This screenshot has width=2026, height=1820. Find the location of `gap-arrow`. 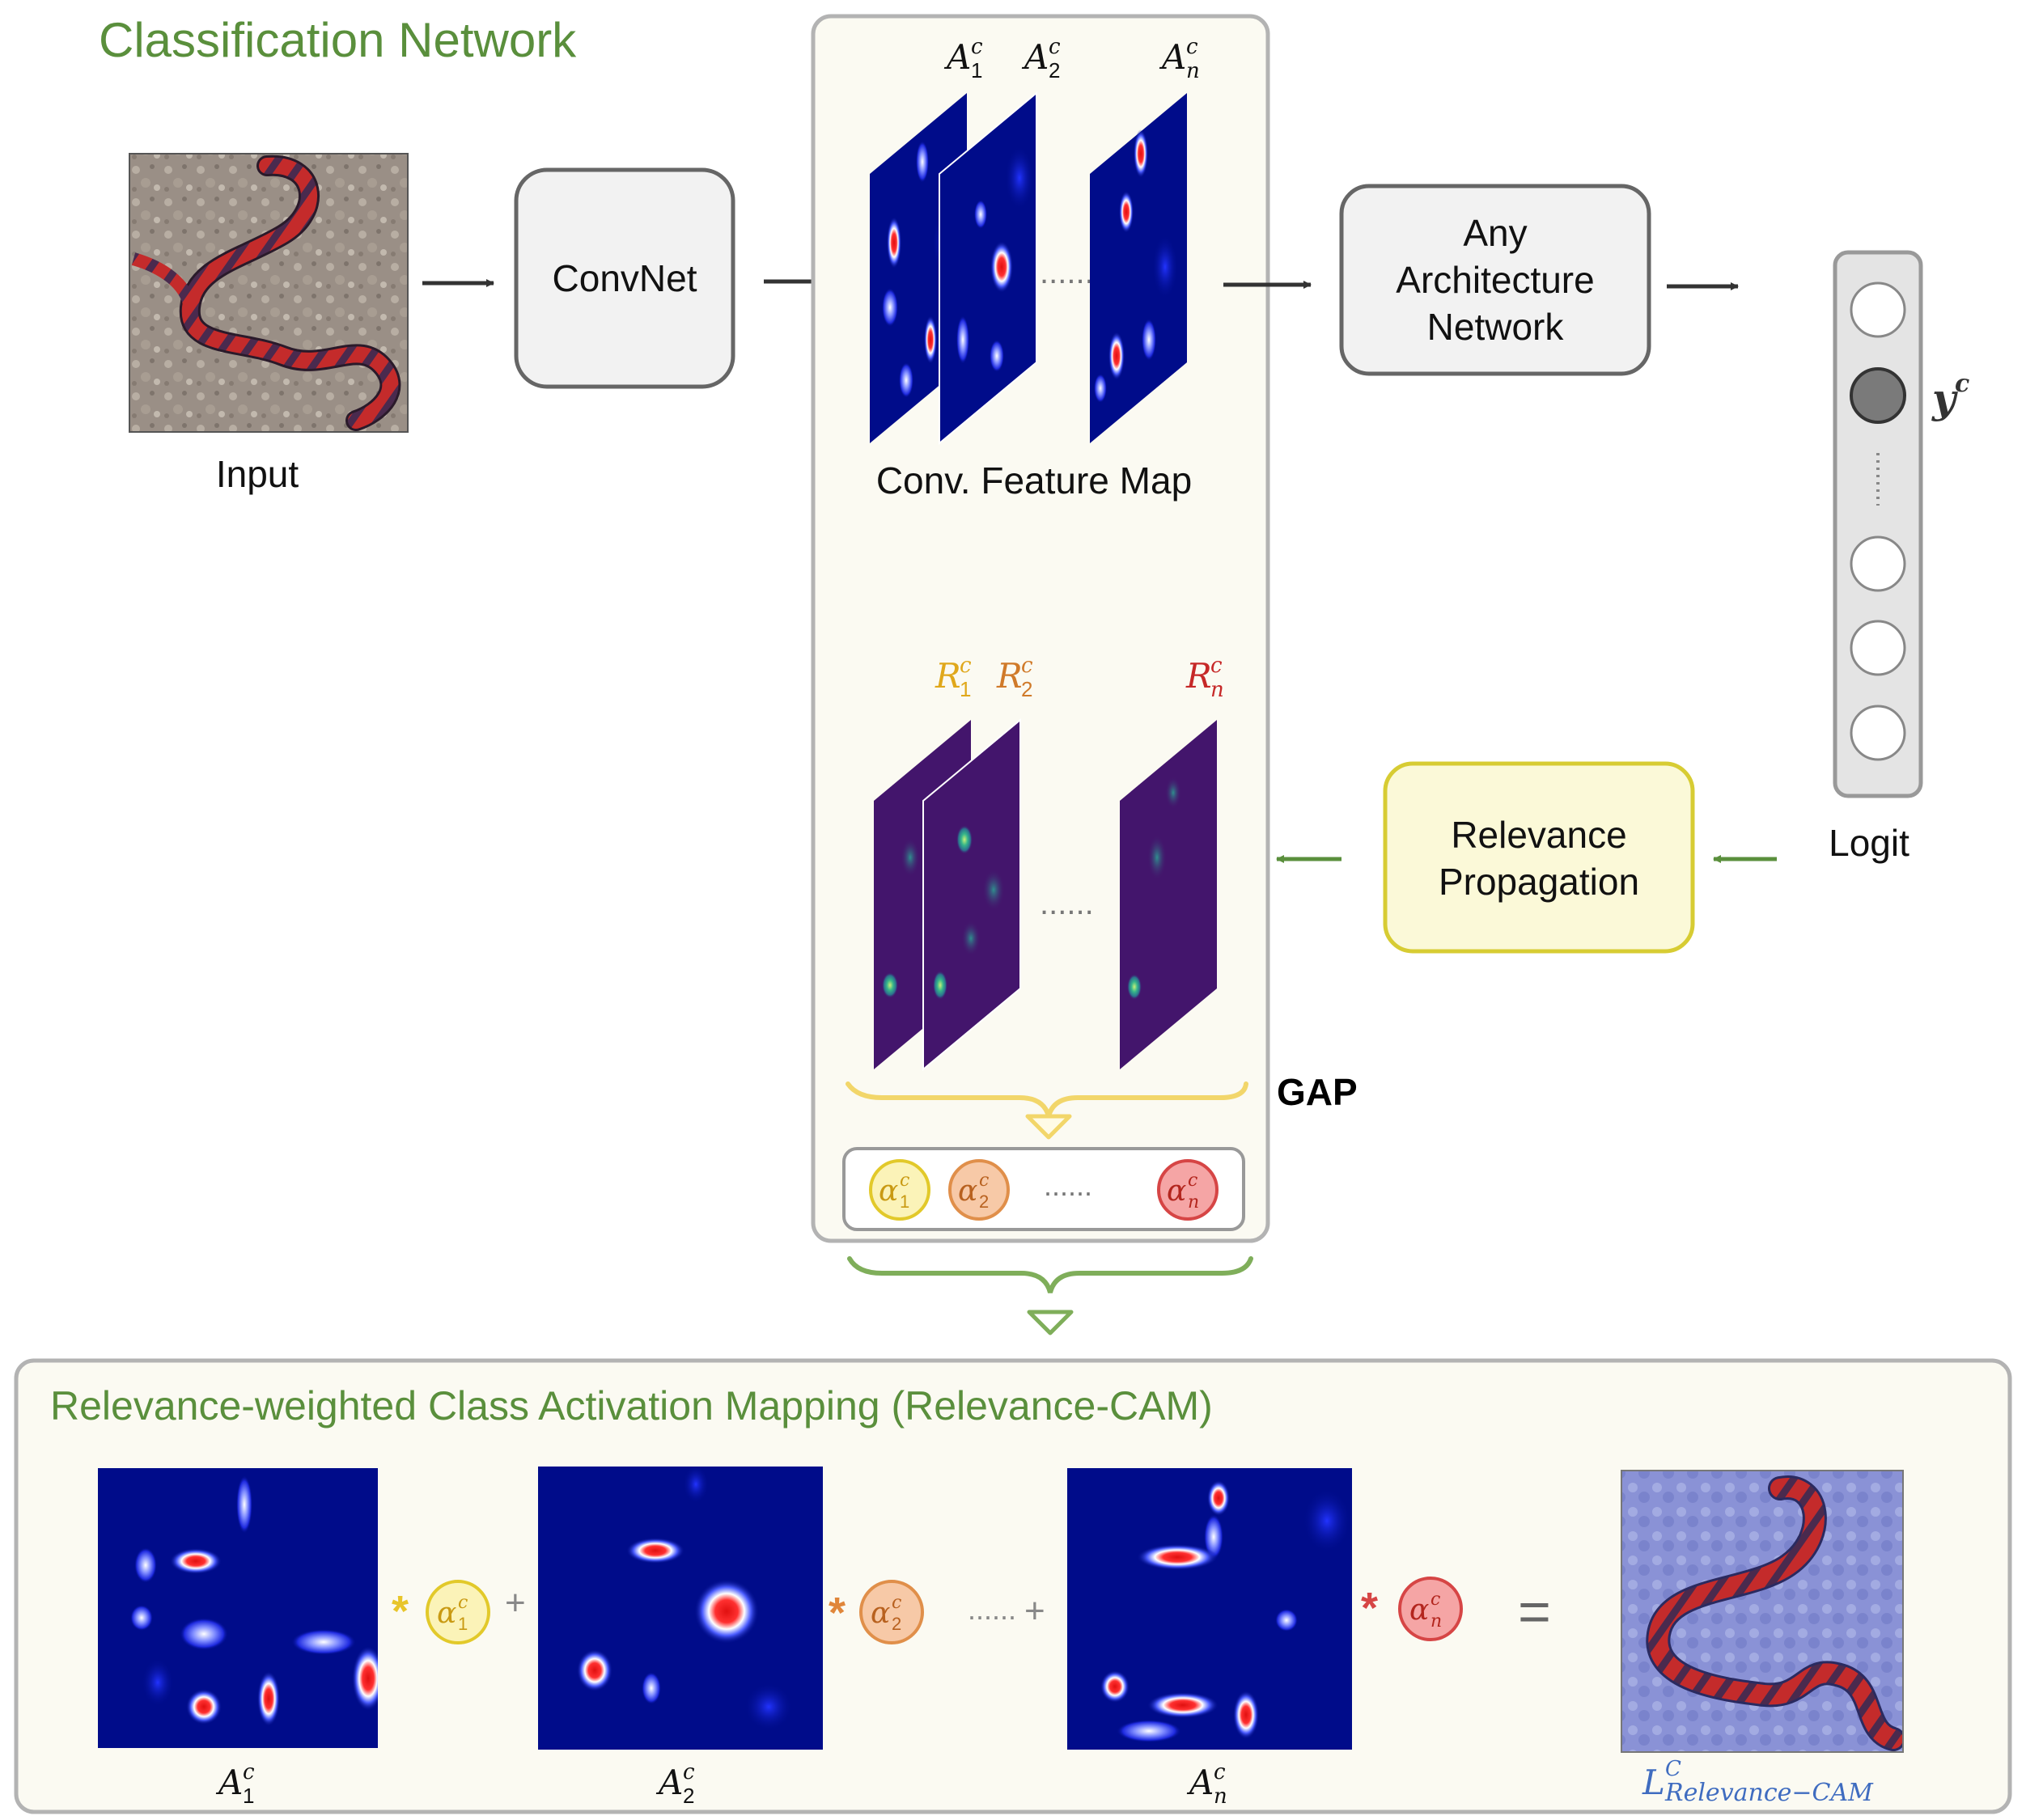

gap-arrow is located at coordinates (1049, 1127).